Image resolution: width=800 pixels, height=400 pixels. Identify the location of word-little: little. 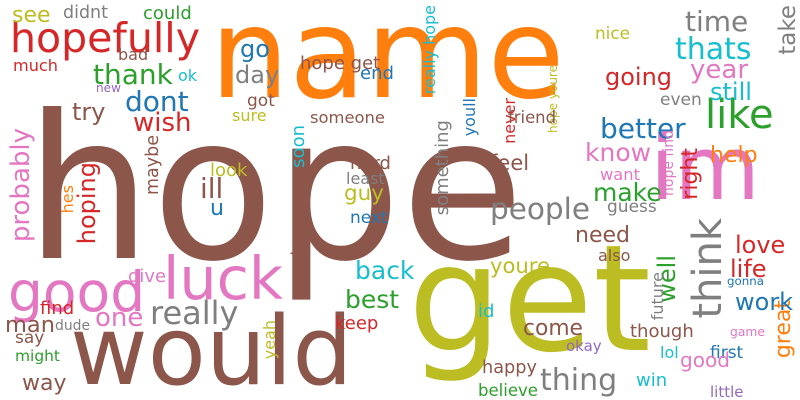
(727, 391).